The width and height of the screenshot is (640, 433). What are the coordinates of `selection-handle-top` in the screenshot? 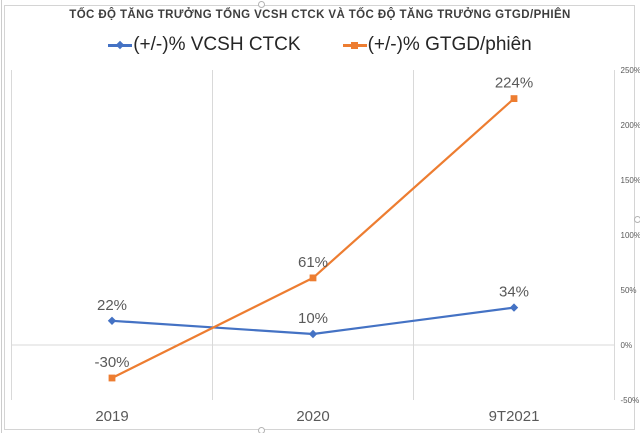 It's located at (261, 4).